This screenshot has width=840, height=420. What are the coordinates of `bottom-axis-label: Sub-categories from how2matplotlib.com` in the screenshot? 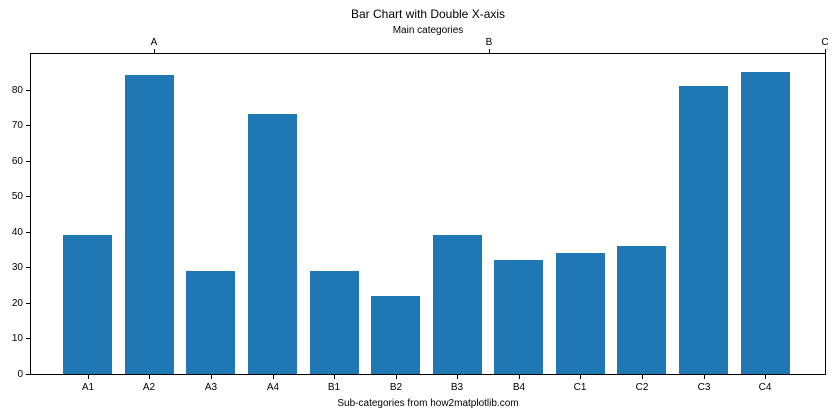 It's located at (428, 403).